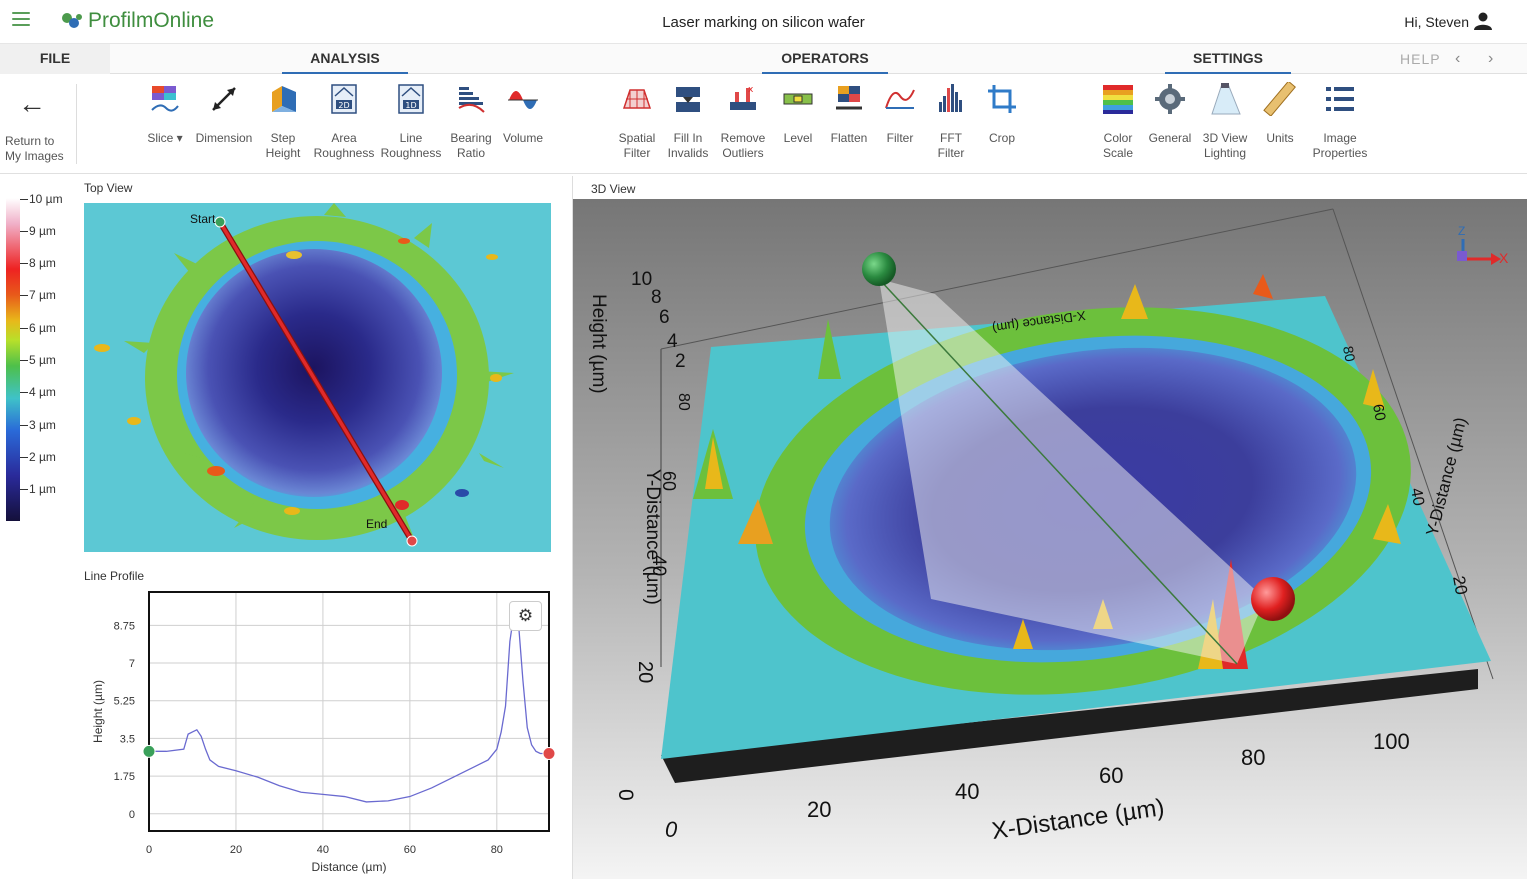 The height and width of the screenshot is (879, 1527). Describe the element at coordinates (637, 138) in the screenshot. I see `spatial-filter-label: Spatial` at that location.